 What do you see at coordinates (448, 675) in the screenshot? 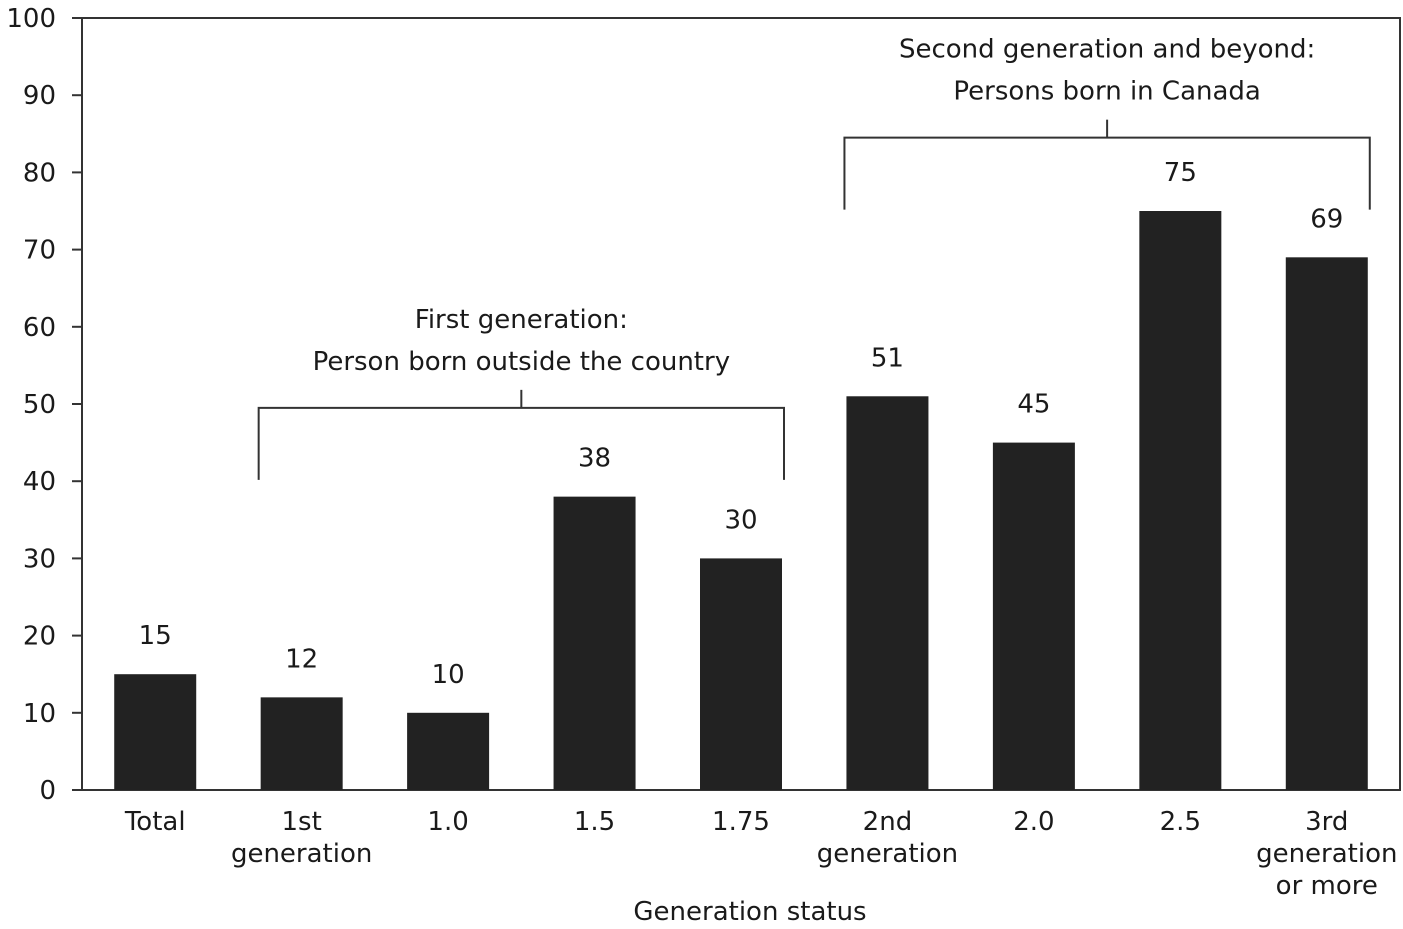
I see `data-label: 10` at bounding box center [448, 675].